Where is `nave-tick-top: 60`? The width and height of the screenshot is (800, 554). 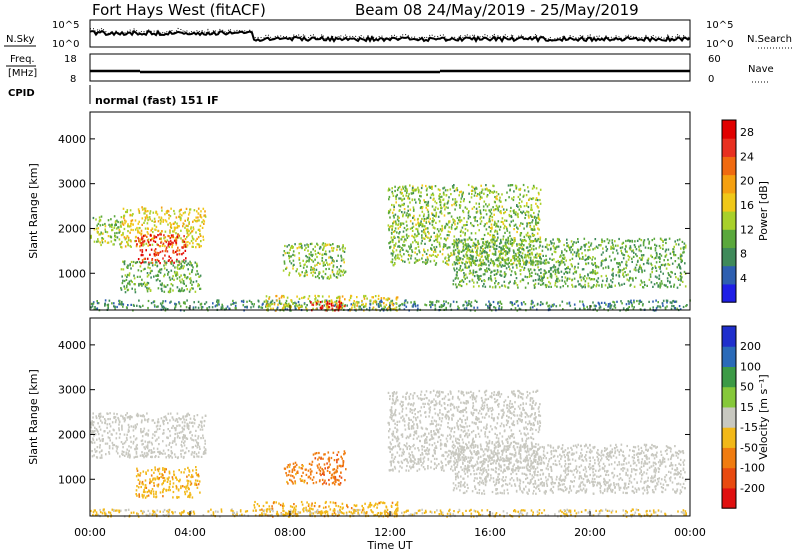 nave-tick-top: 60 is located at coordinates (714, 59).